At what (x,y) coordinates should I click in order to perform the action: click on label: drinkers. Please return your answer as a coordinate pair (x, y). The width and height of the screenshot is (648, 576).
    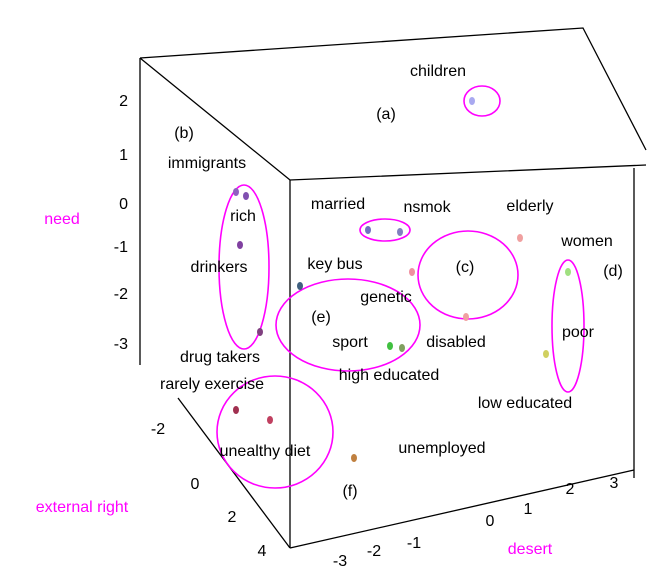
    Looking at the image, I should click on (219, 267).